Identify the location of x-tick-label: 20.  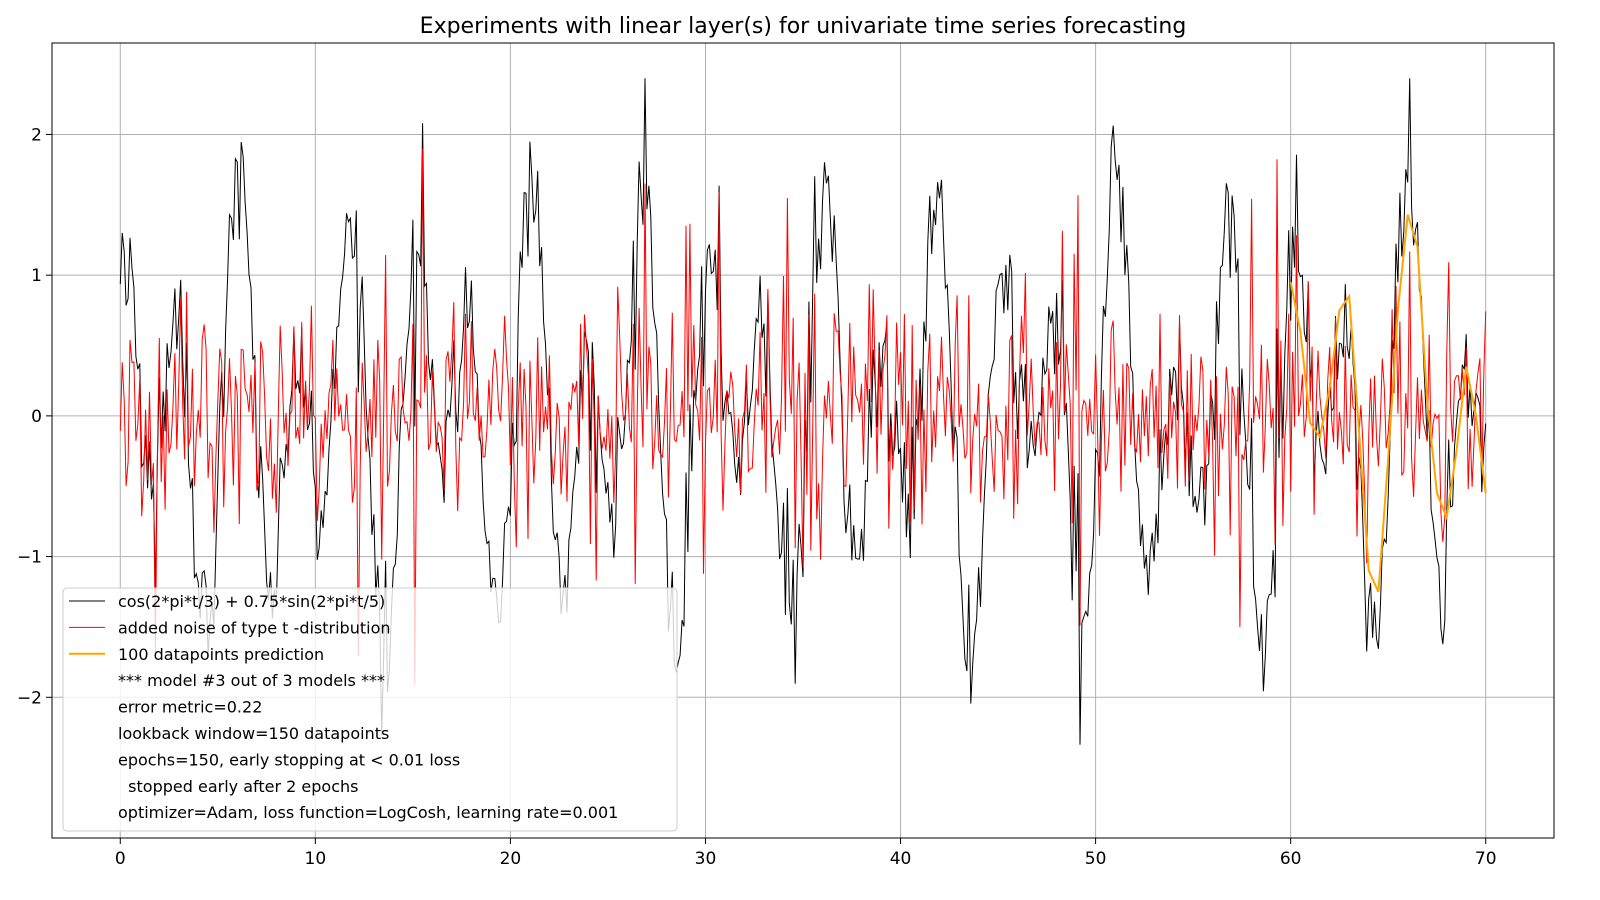
(511, 859).